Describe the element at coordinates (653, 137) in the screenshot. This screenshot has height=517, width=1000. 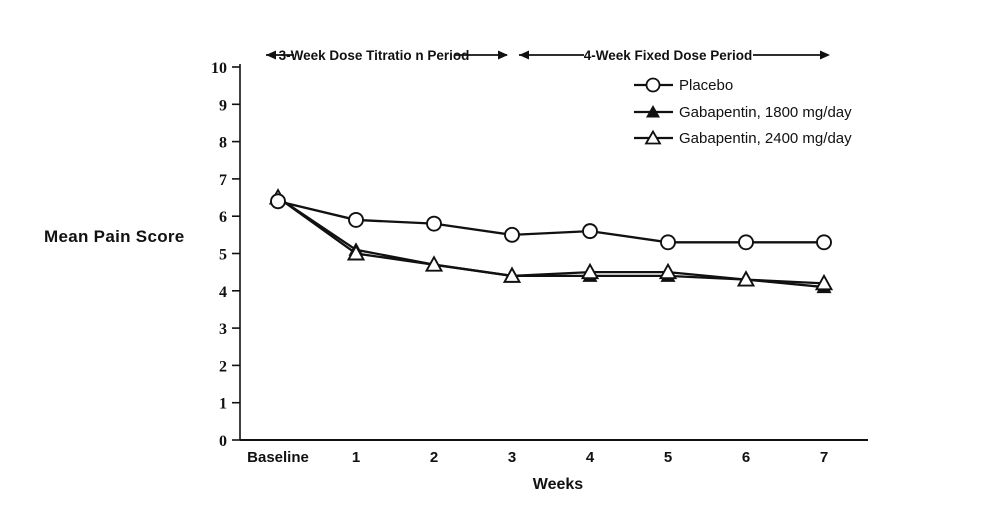
I see `open-triangle-icon` at that location.